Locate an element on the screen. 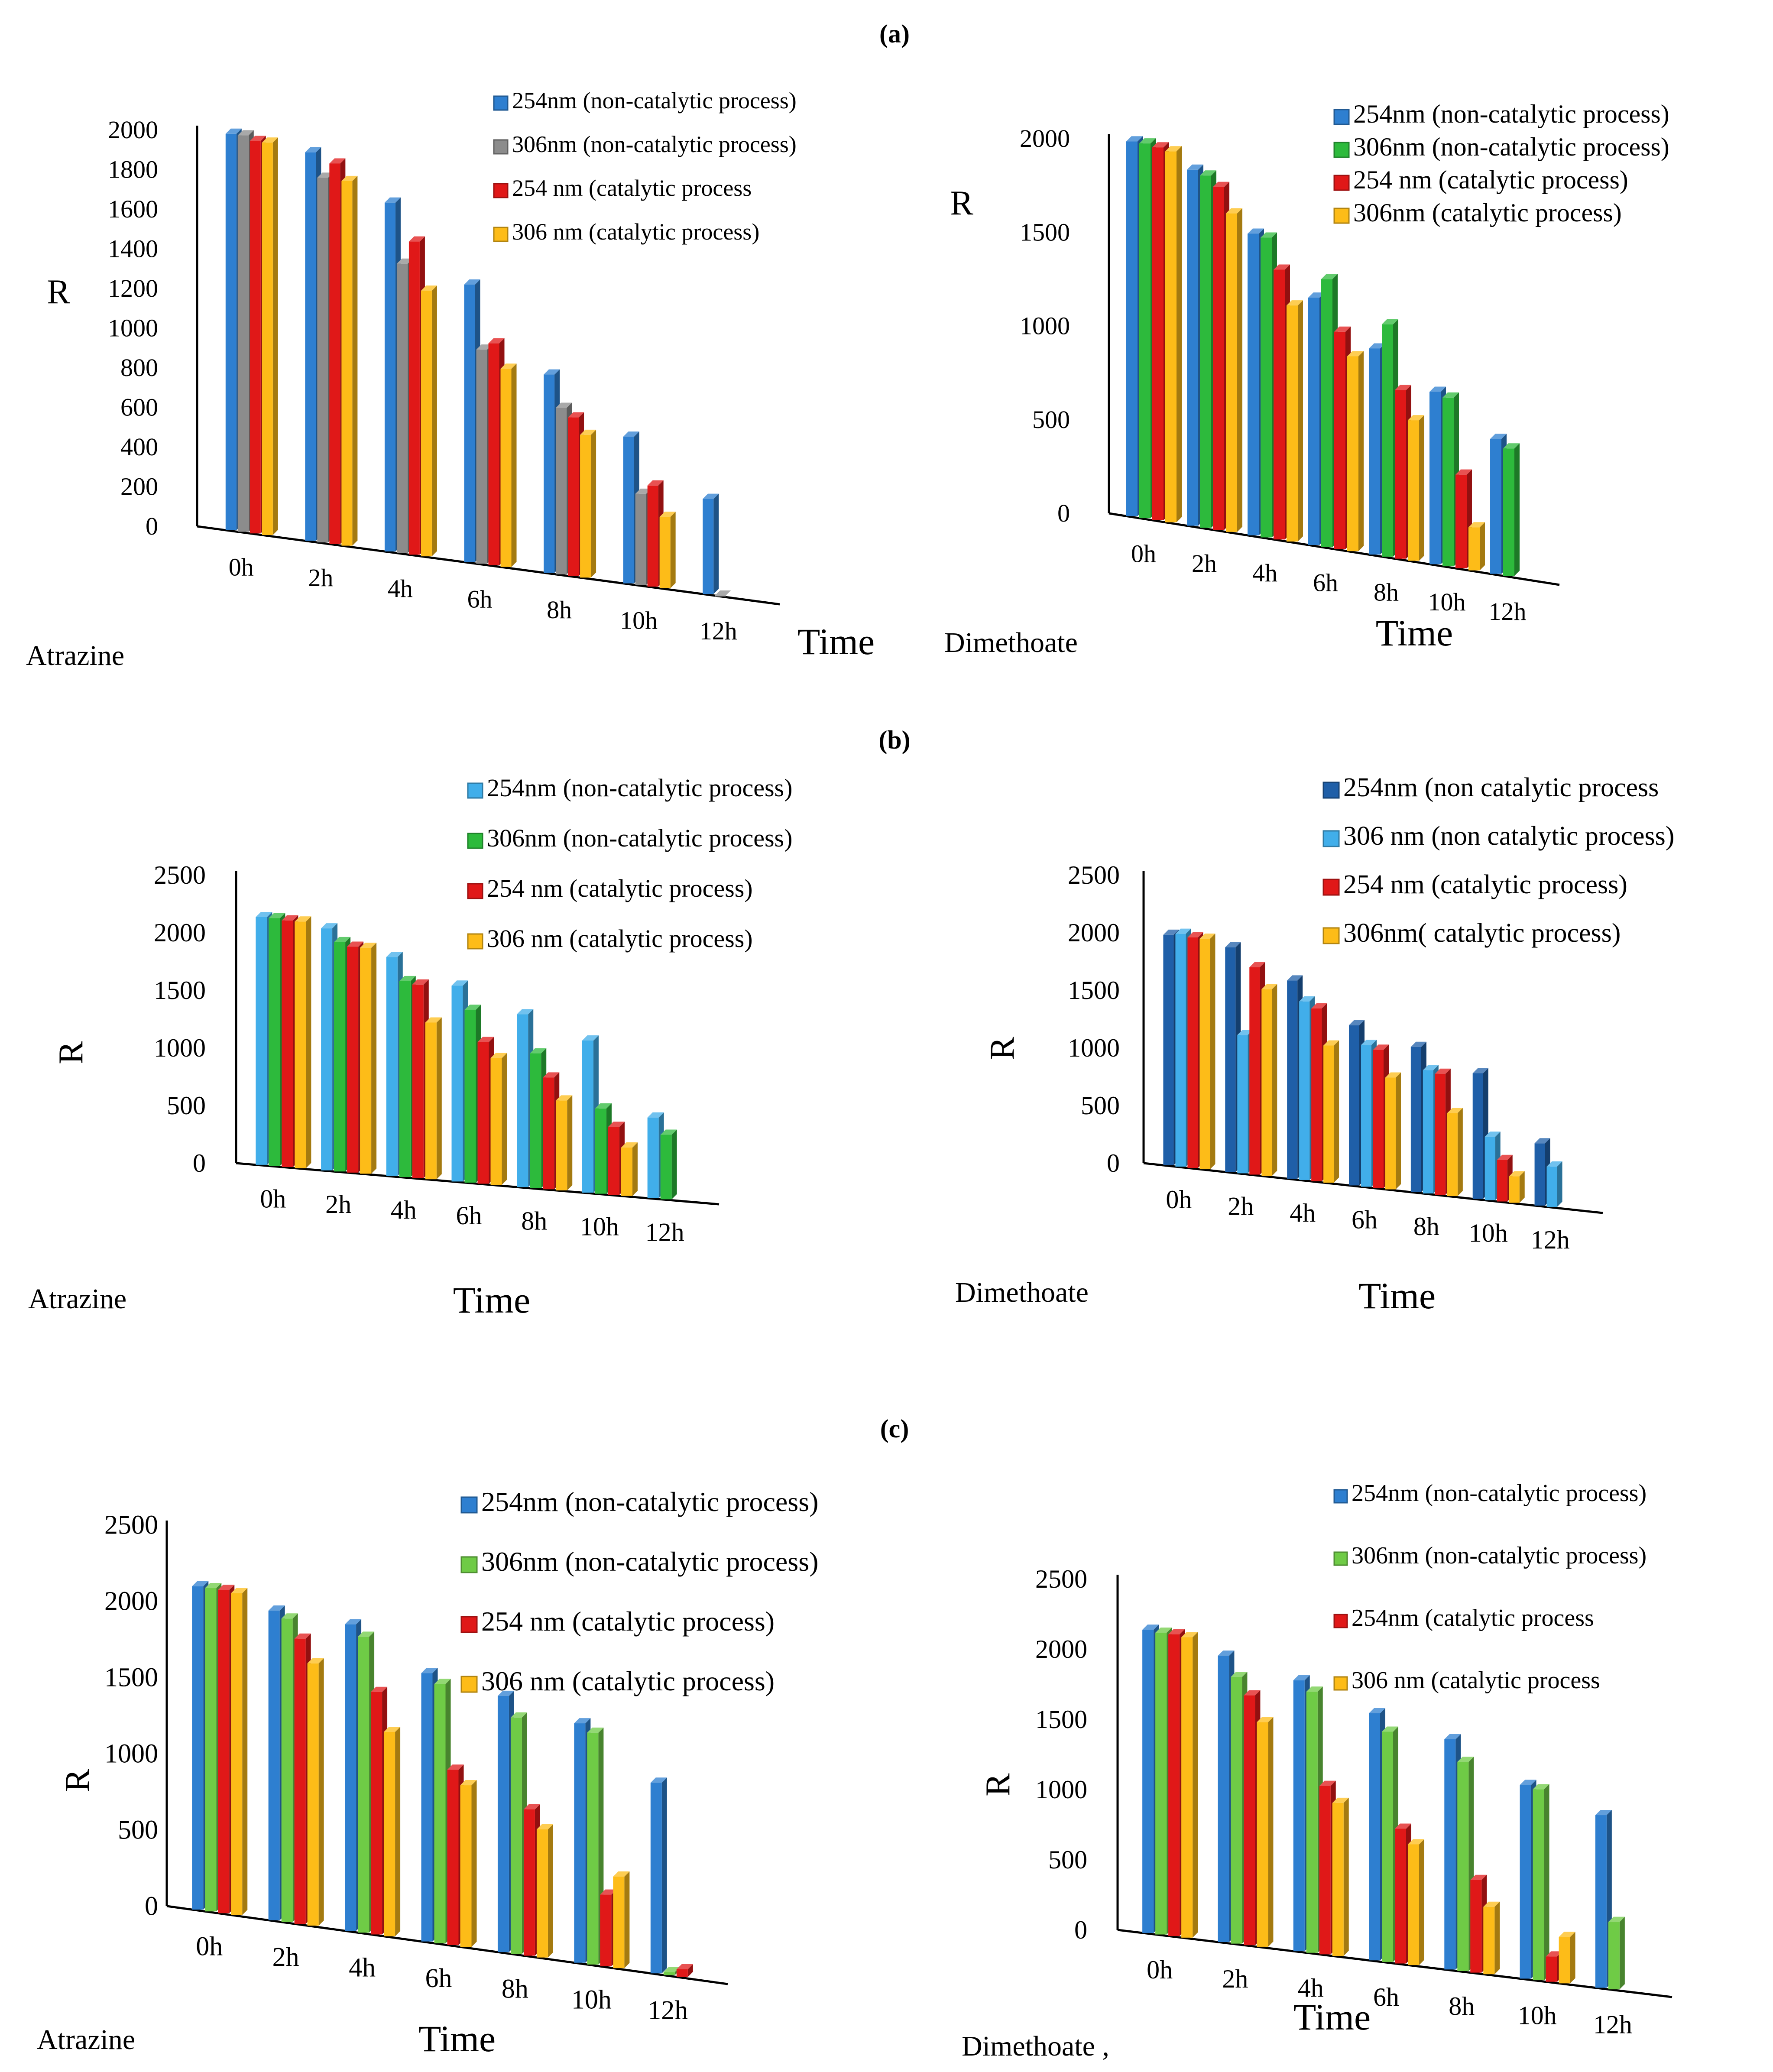 This screenshot has height=2072, width=1773. x-tick-label: 6h is located at coordinates (469, 1215).